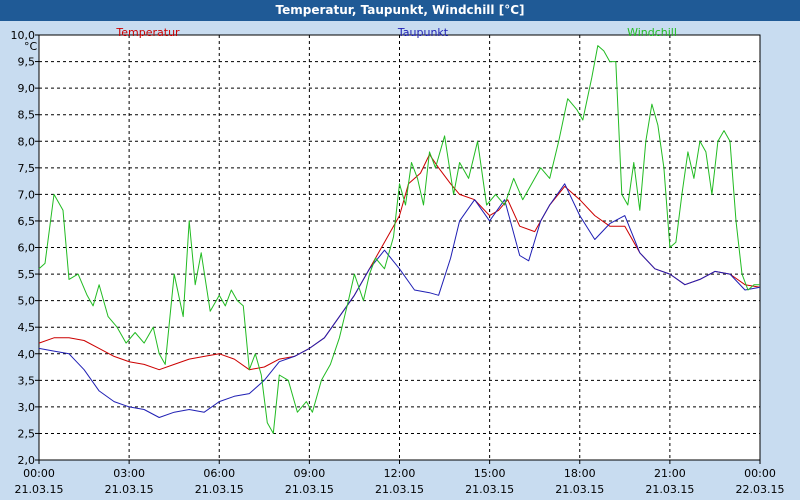 The width and height of the screenshot is (800, 500). What do you see at coordinates (27, 380) in the screenshot?
I see `y-tick-label: 3,5` at bounding box center [27, 380].